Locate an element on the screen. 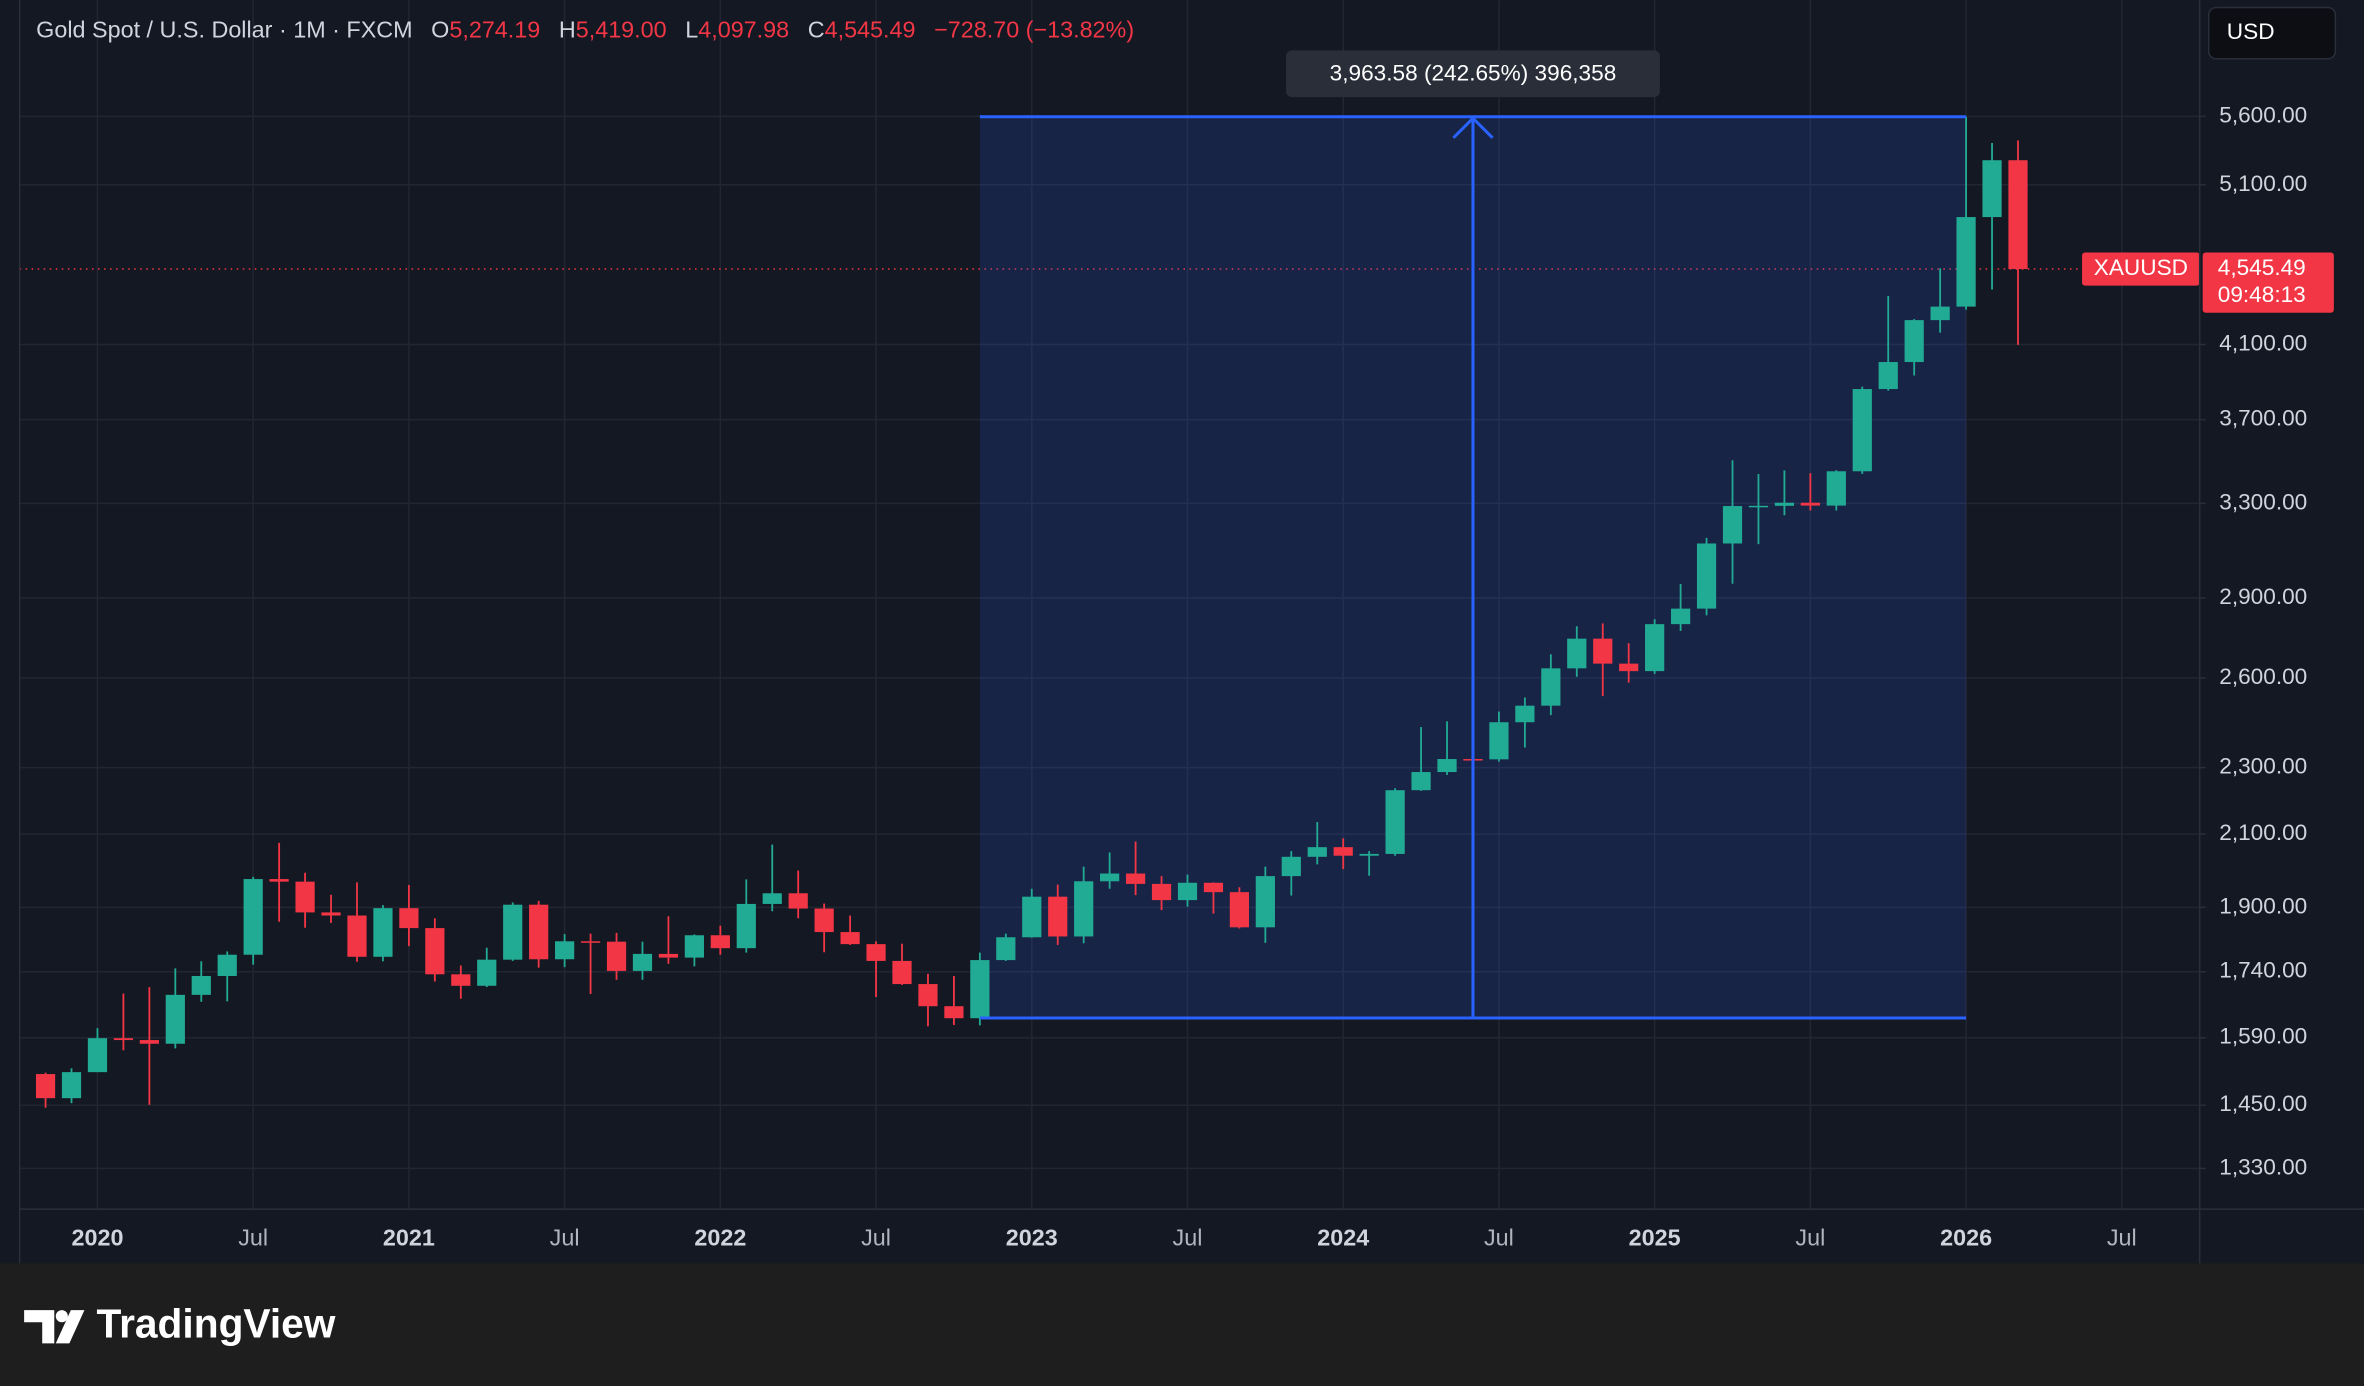 Image resolution: width=2364 pixels, height=1386 pixels. x-tick-label: 2026 is located at coordinates (1966, 1237).